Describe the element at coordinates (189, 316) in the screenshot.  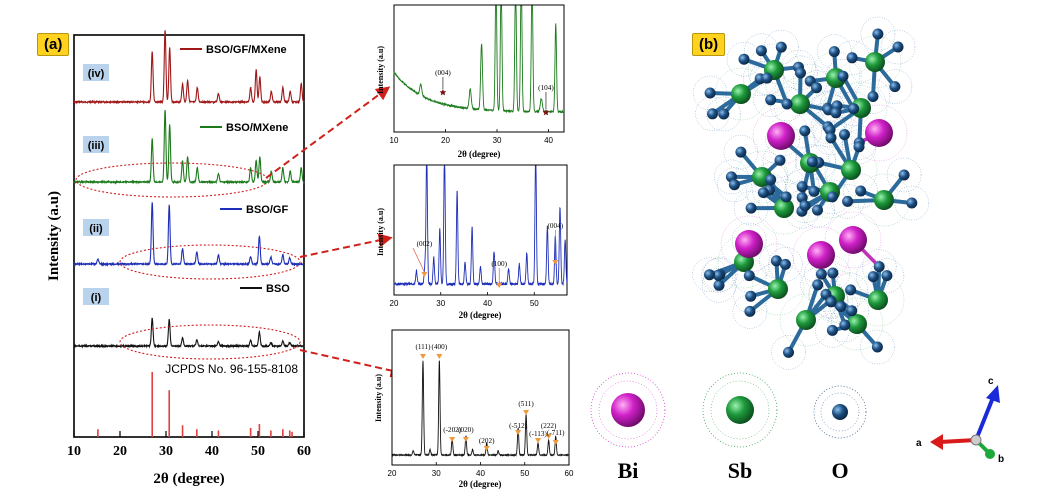
I see `pattern-3: (i) BSO` at that location.